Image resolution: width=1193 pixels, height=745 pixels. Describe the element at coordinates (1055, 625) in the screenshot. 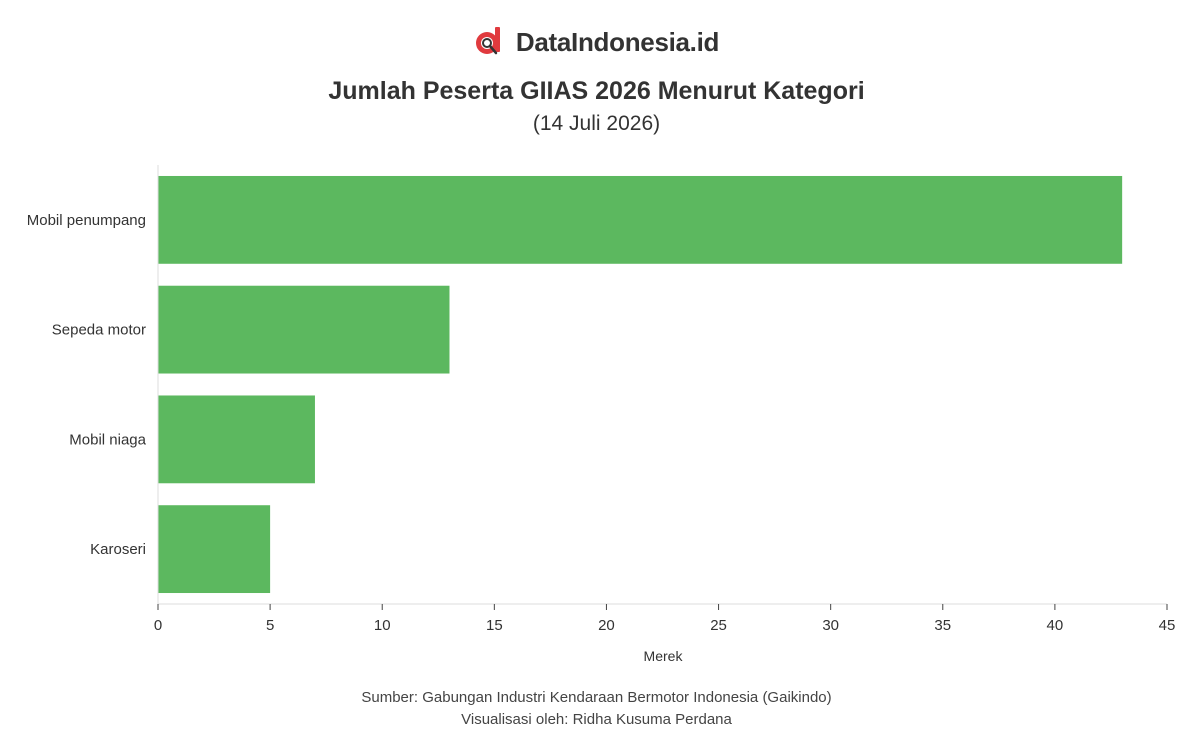

I see `x-tick-label: 40` at that location.